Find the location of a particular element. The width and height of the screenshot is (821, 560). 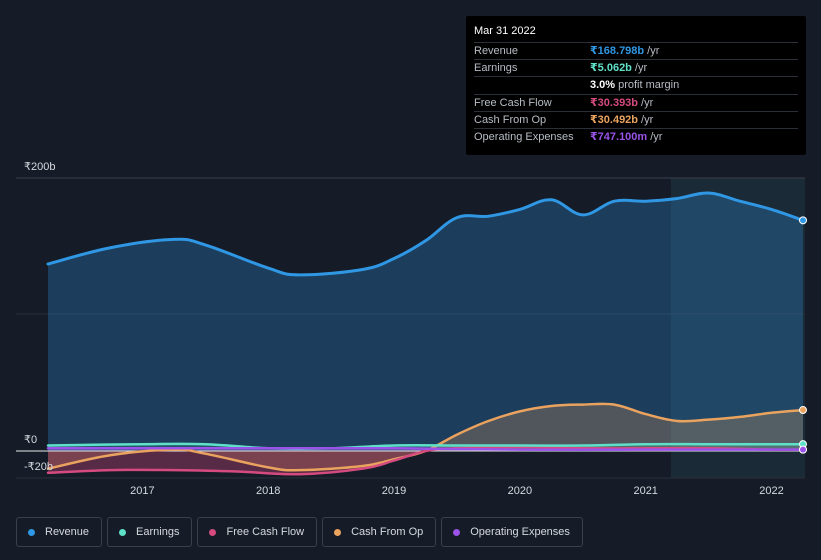

tooltip-row-label: Free Cash Flow is located at coordinates (513, 102).